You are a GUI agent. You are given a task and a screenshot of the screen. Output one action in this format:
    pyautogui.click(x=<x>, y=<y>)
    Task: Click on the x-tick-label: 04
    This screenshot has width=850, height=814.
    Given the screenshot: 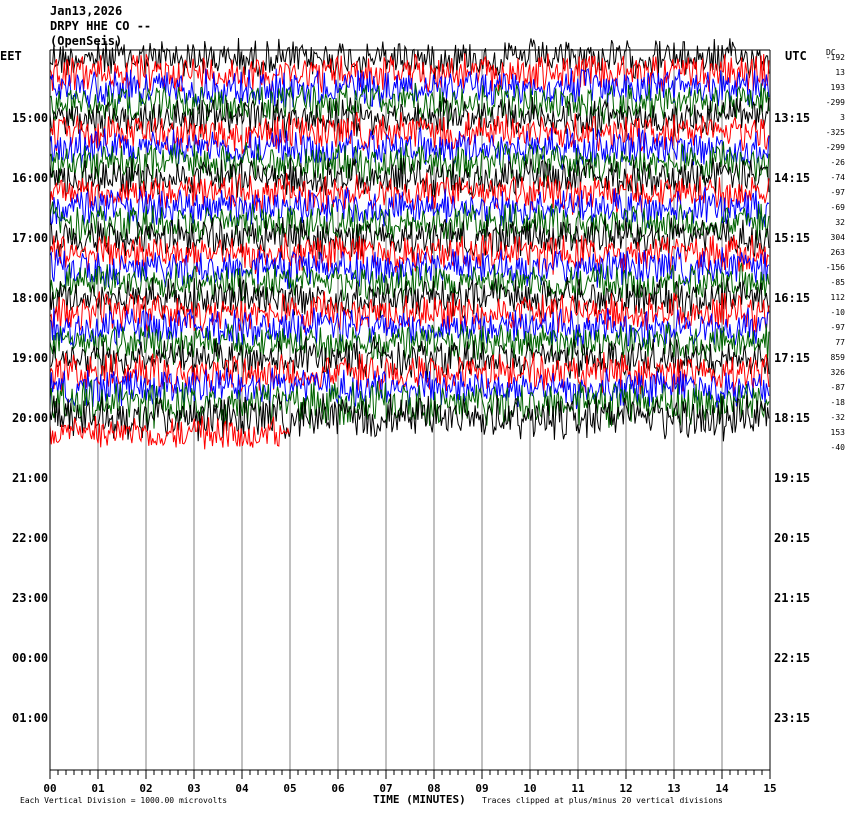 What is the action you would take?
    pyautogui.click(x=242, y=788)
    